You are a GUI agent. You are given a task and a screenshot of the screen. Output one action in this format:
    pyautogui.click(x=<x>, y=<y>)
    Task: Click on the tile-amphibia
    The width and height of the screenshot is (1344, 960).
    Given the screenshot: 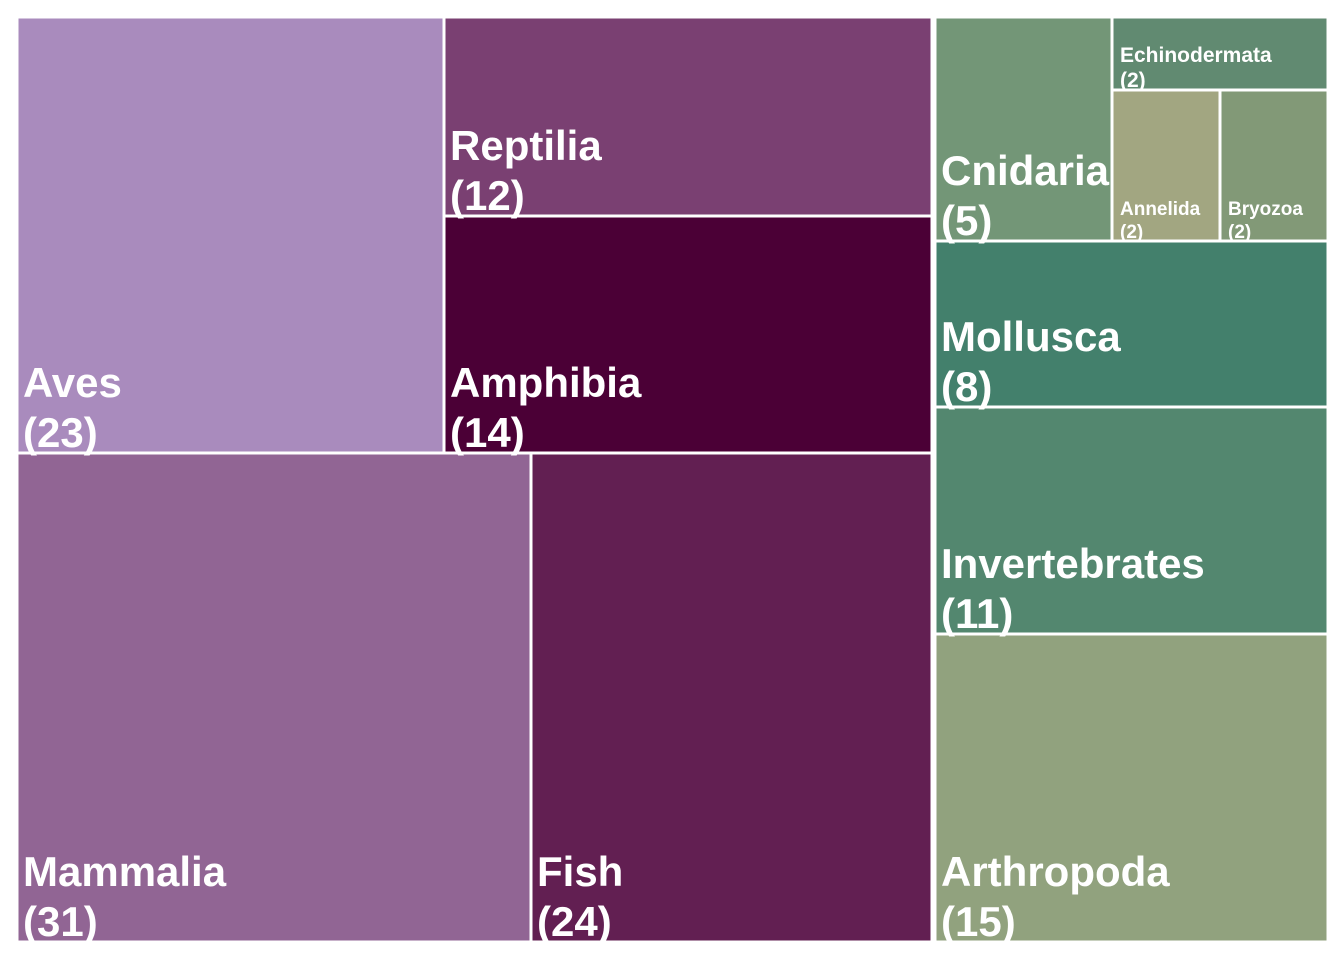 What is the action you would take?
    pyautogui.click(x=688, y=334)
    